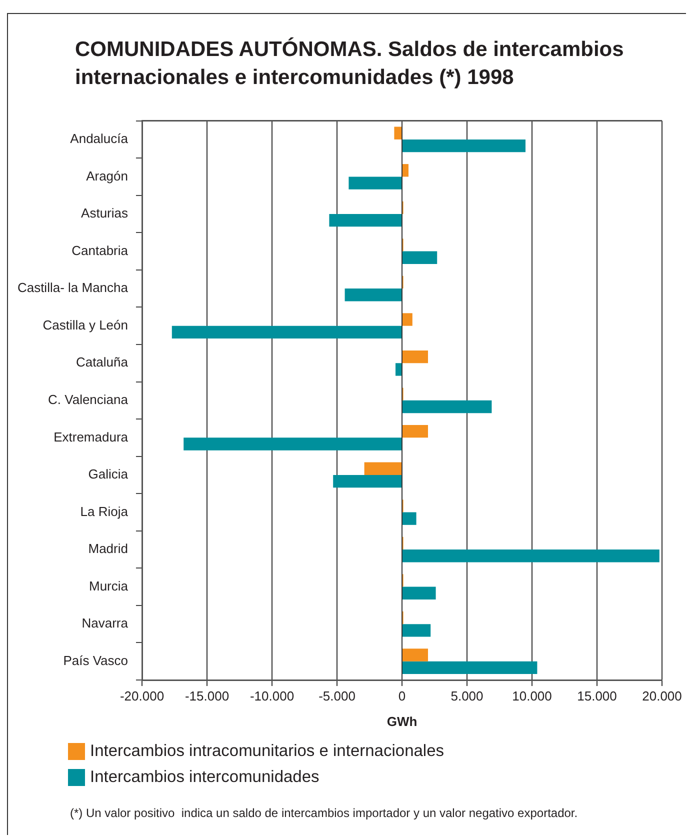  Describe the element at coordinates (99, 138) in the screenshot. I see `y-tick-label: Andalucía` at that location.